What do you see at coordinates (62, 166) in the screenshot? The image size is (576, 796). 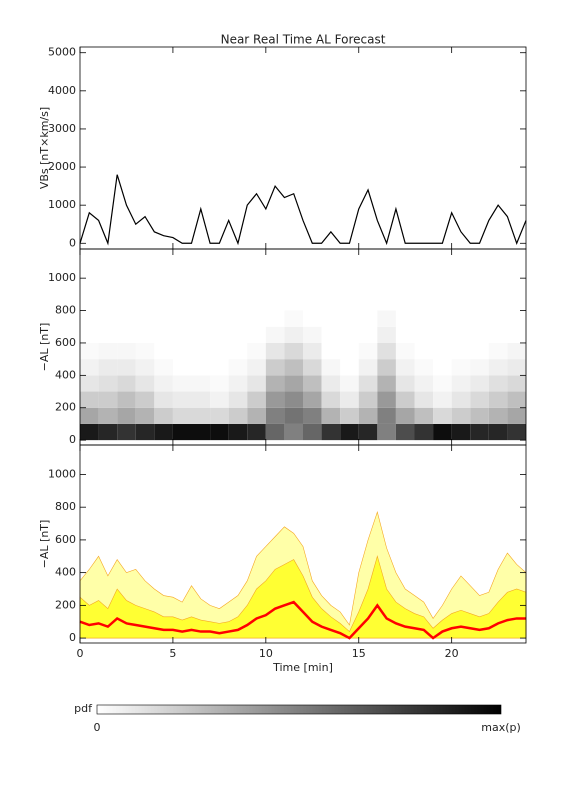 I see `y-tick-label: 2000` at bounding box center [62, 166].